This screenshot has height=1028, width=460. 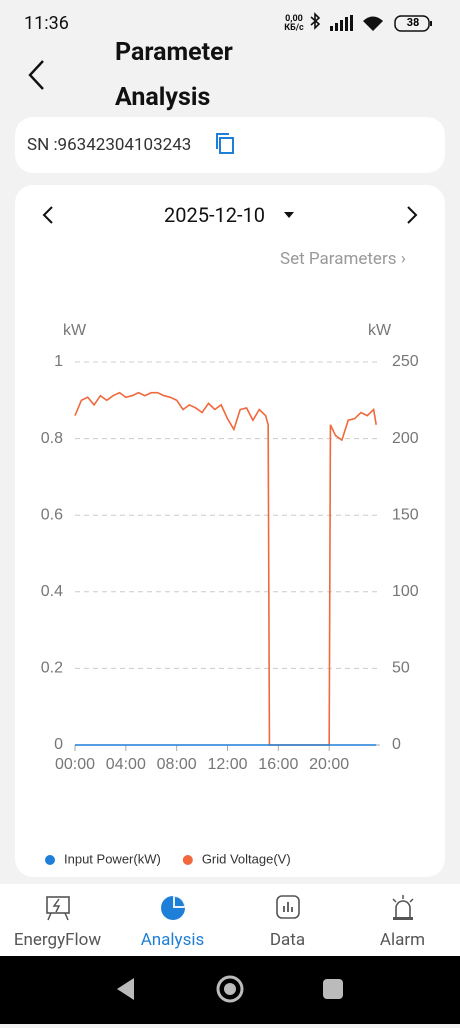 I want to click on back-button, so click(x=37, y=75).